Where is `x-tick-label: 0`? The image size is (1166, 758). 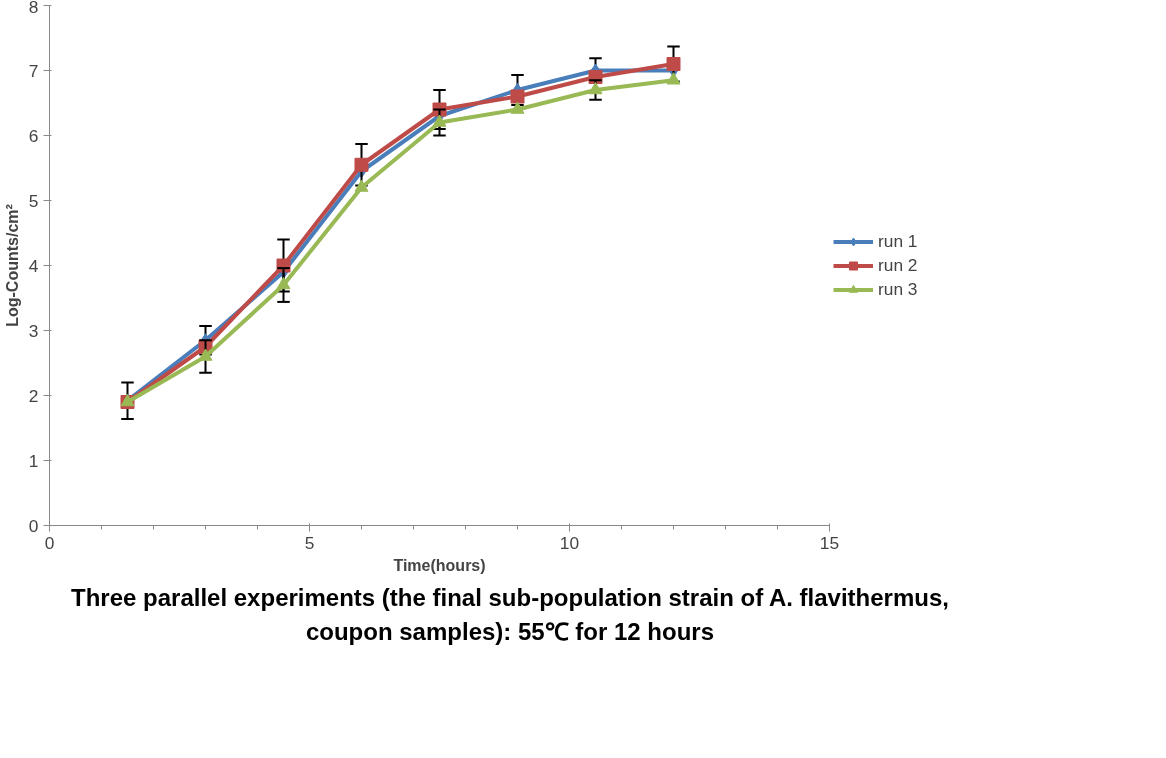
x-tick-label: 0 is located at coordinates (49, 542).